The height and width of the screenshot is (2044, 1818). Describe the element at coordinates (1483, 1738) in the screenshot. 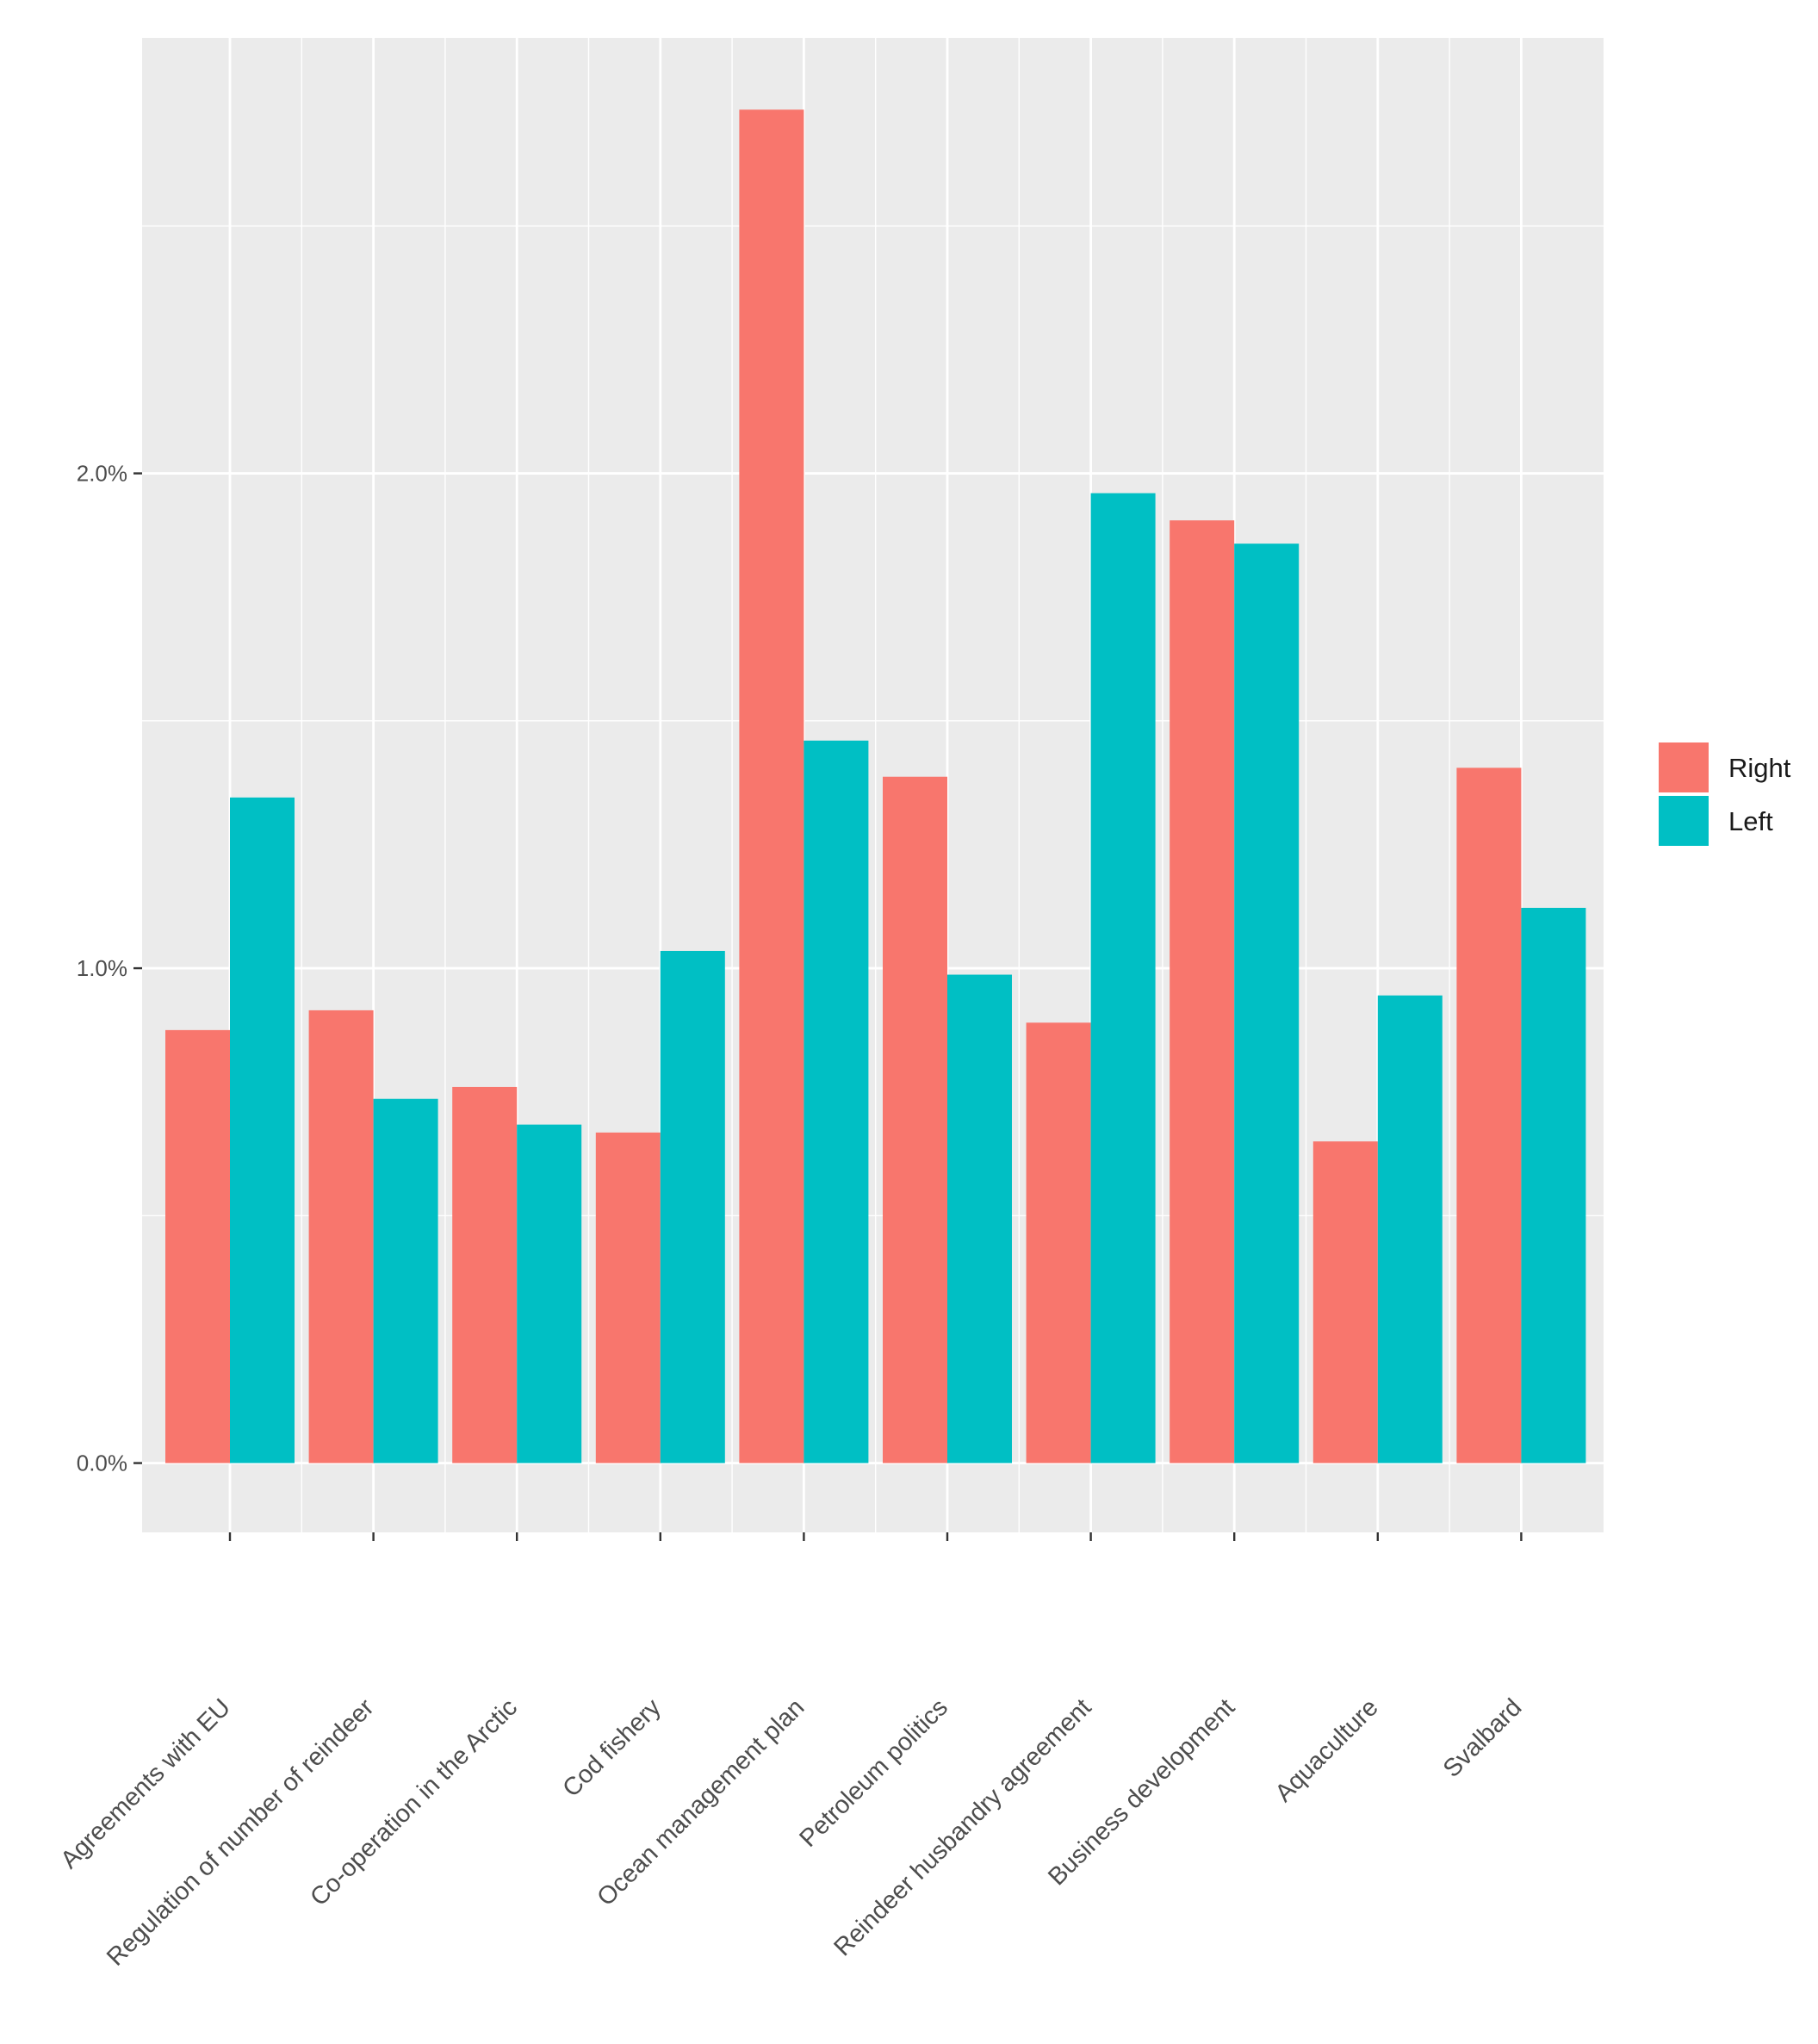

I see `x-tick-label: Svalbard` at that location.